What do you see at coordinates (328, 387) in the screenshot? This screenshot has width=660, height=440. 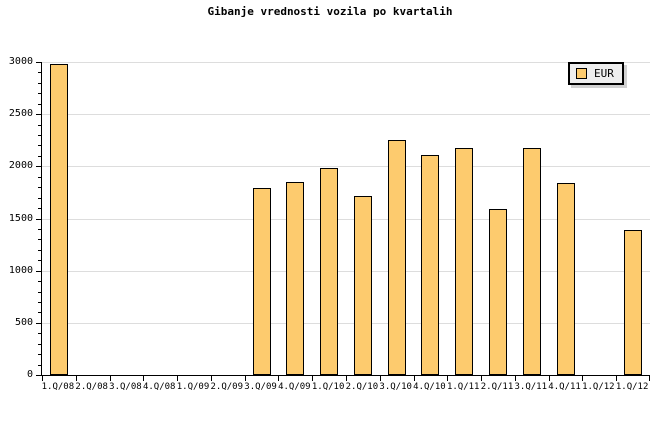 I see `x-axis-tick-label: 1.Q/10` at bounding box center [328, 387].